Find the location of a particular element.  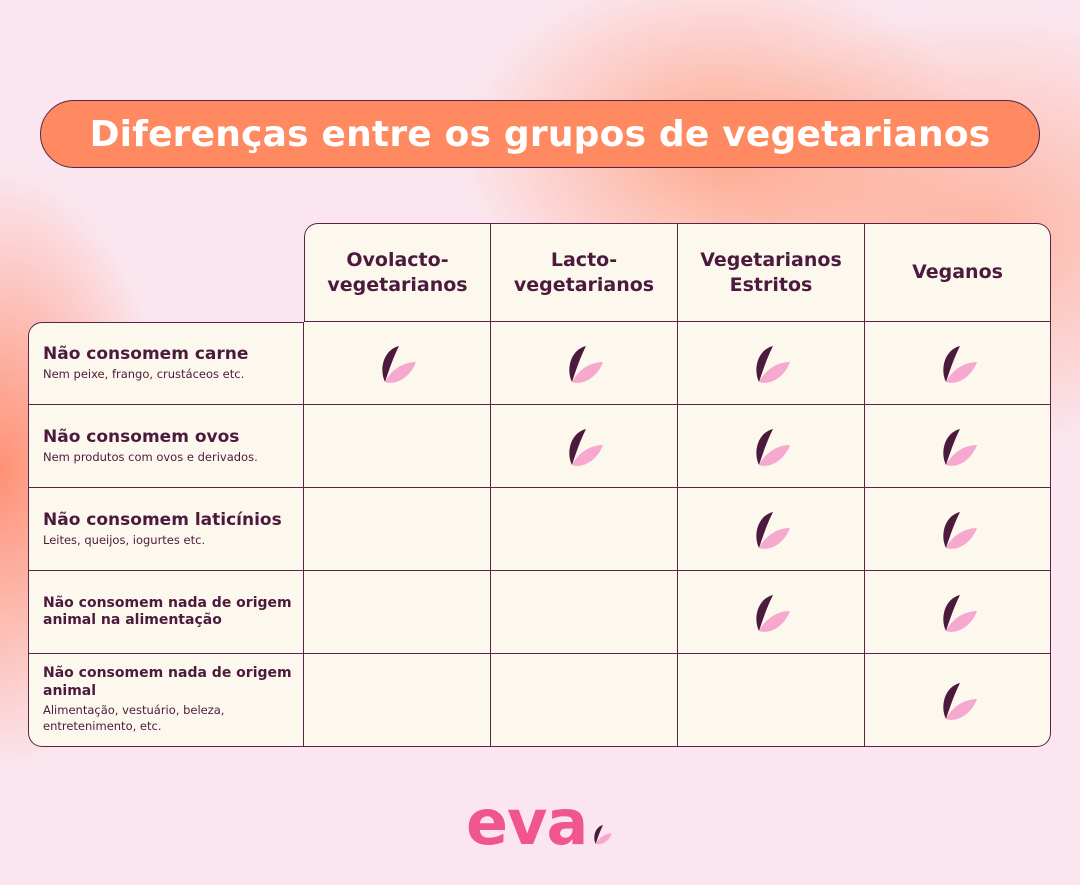

table-corner is located at coordinates (166, 272).